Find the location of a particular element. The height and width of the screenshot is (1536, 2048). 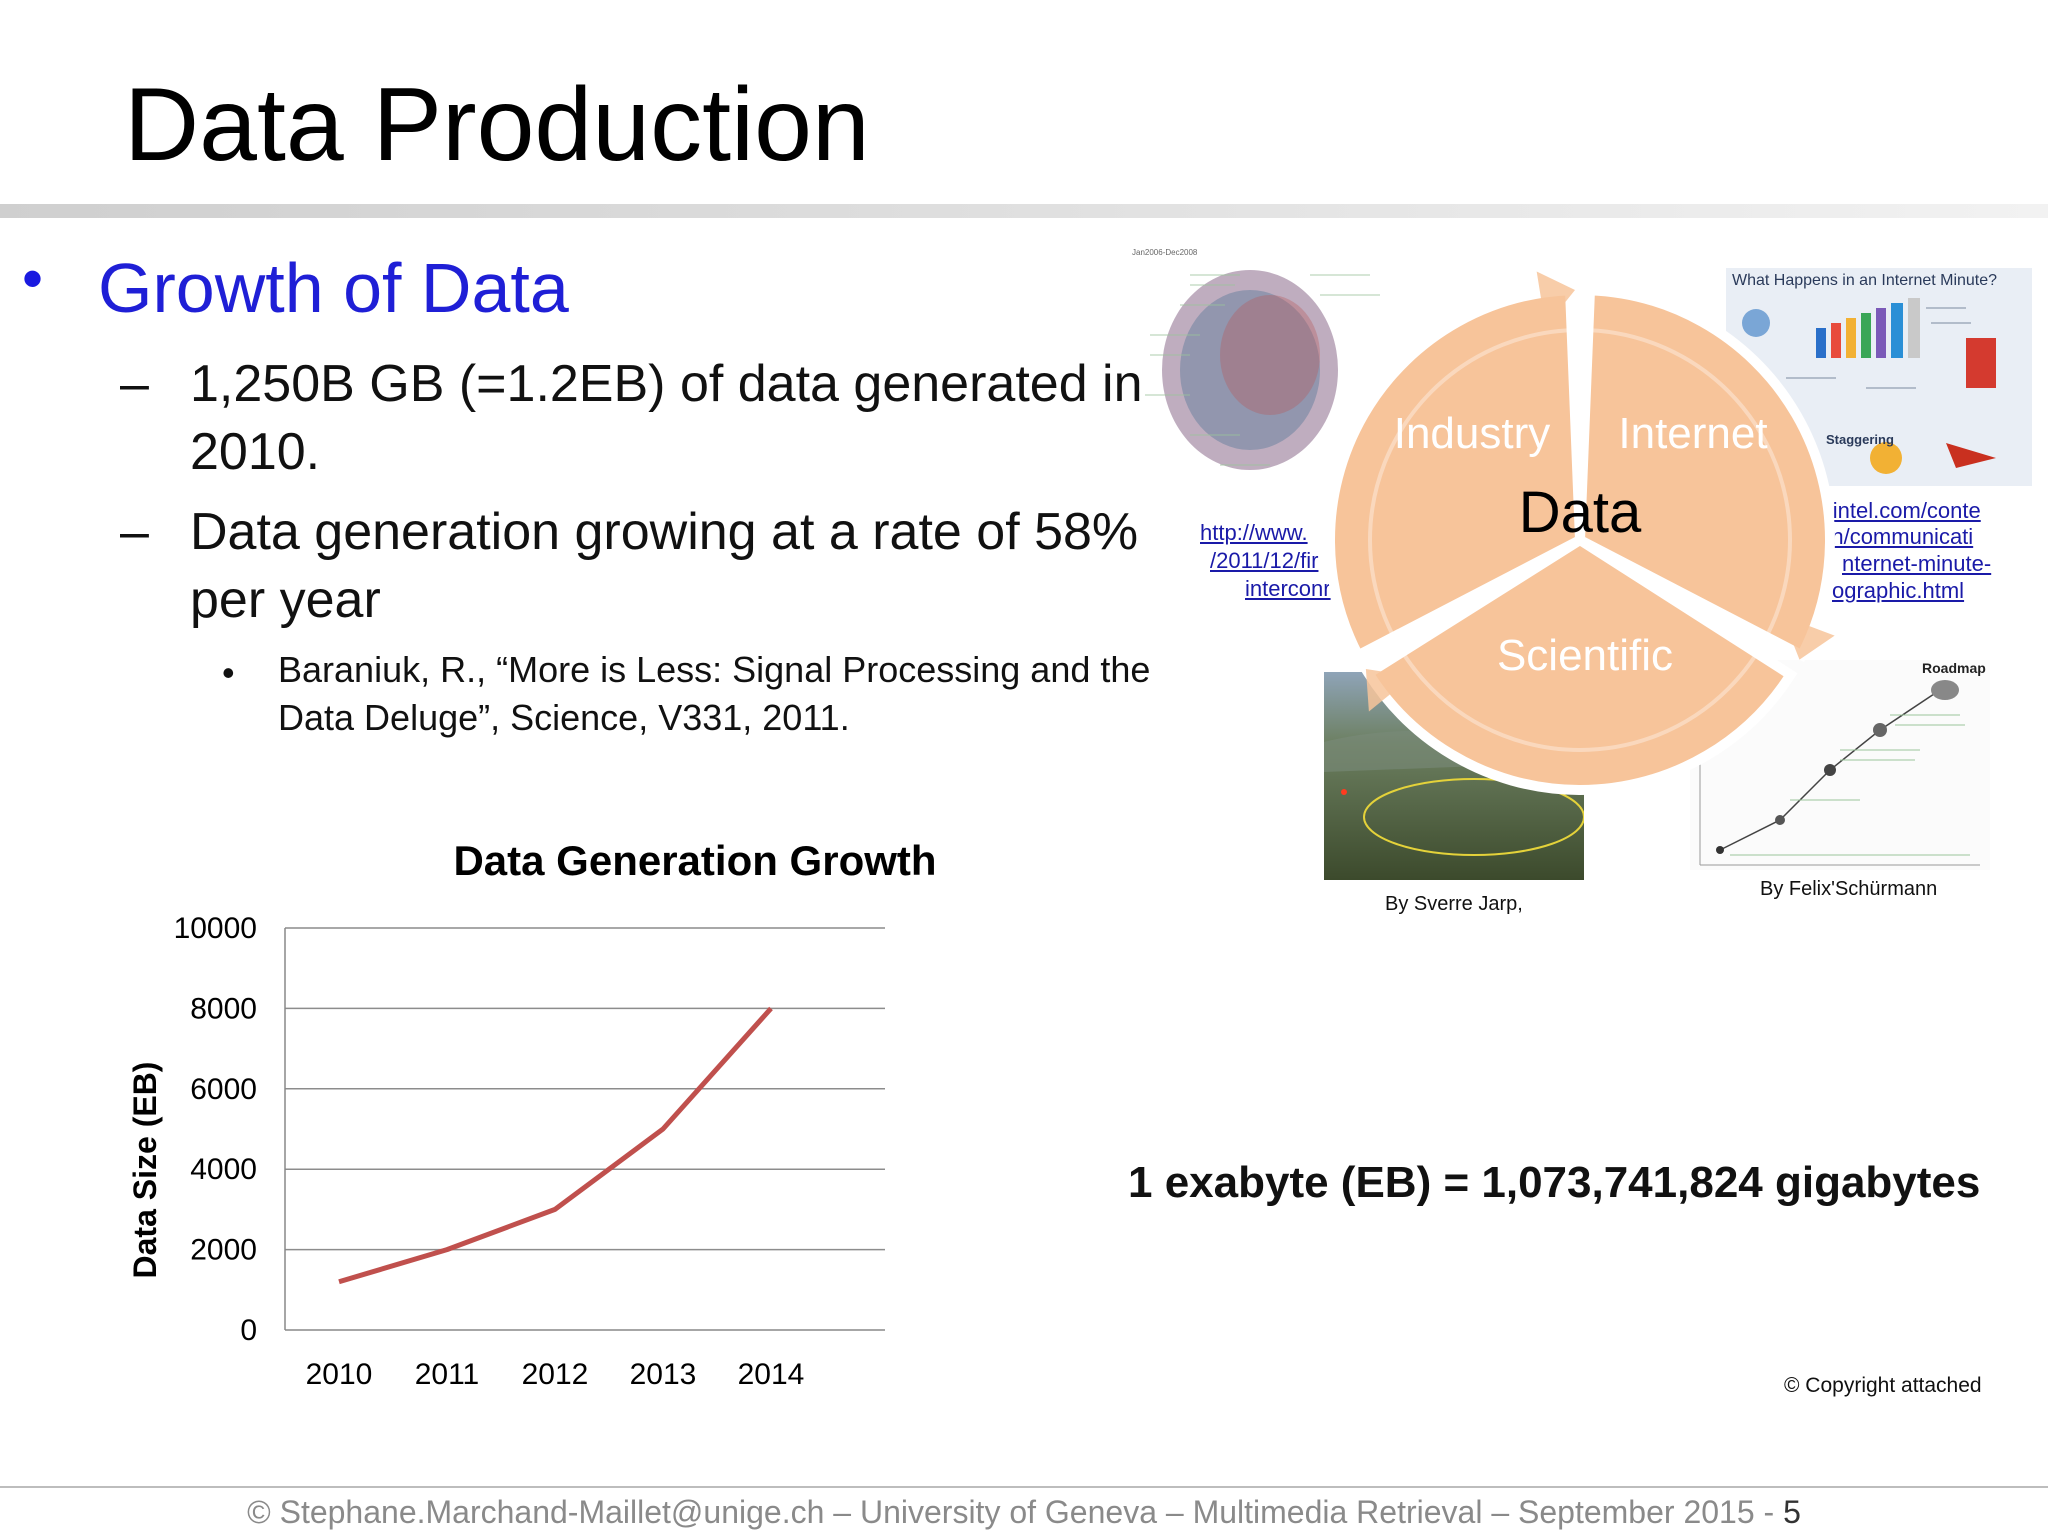

exabyte-definition: 1 exabyte (EB) = 1,073,741,824 gigabytes is located at coordinates (1554, 1182).